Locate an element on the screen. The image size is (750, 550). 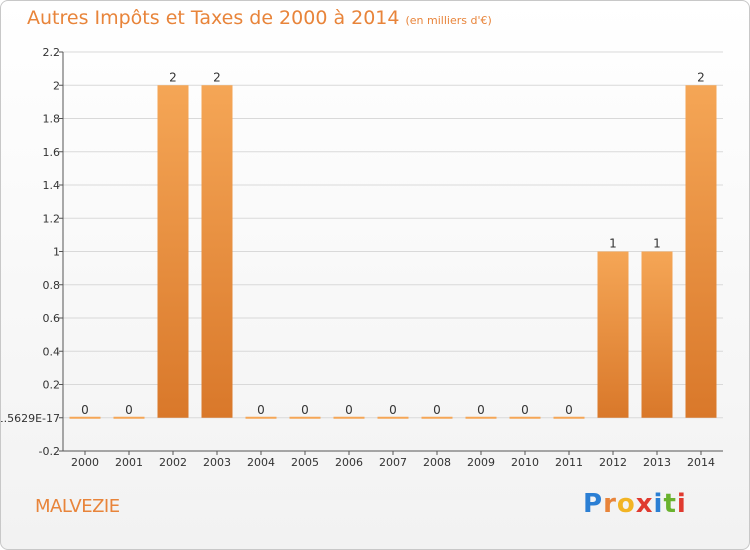
y-tick-label: 2.2 is located at coordinates (52, 52).